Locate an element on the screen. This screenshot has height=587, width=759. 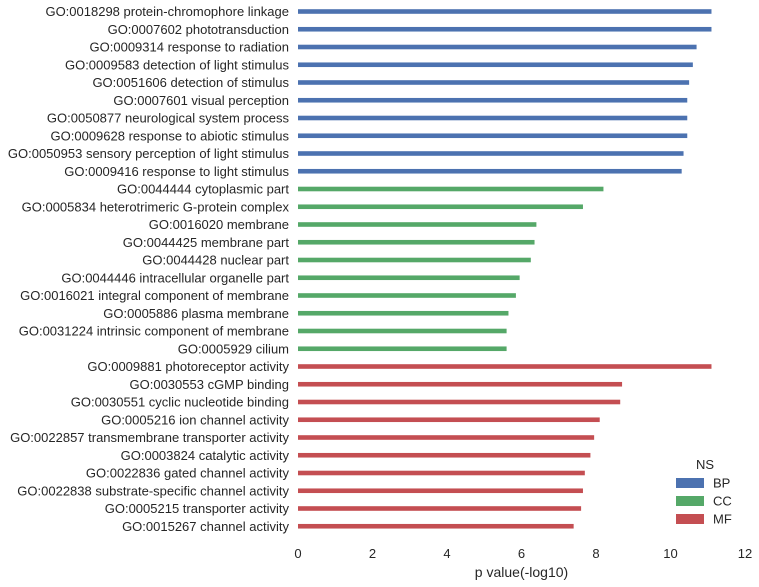
category-label: GO:0015267 channel activity is located at coordinates (205, 526).